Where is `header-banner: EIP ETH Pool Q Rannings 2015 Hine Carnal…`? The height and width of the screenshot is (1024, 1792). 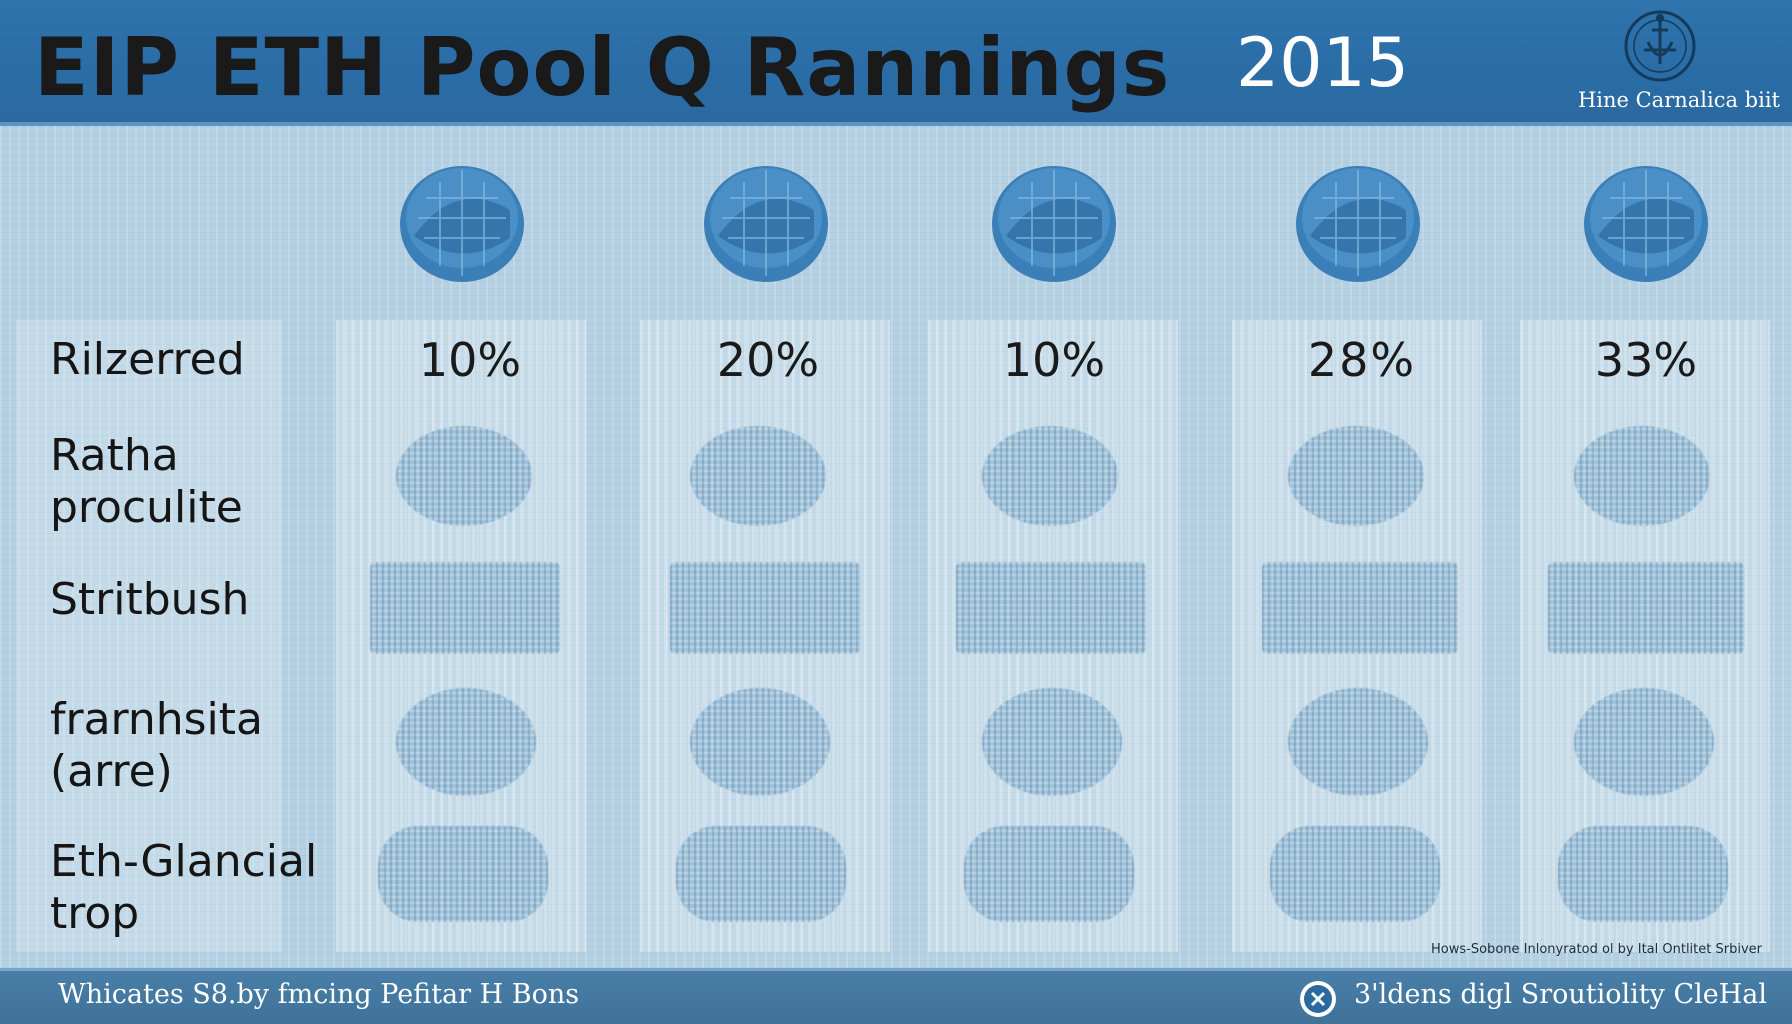 header-banner: EIP ETH Pool Q Rannings 2015 Hine Carnal… is located at coordinates (896, 63).